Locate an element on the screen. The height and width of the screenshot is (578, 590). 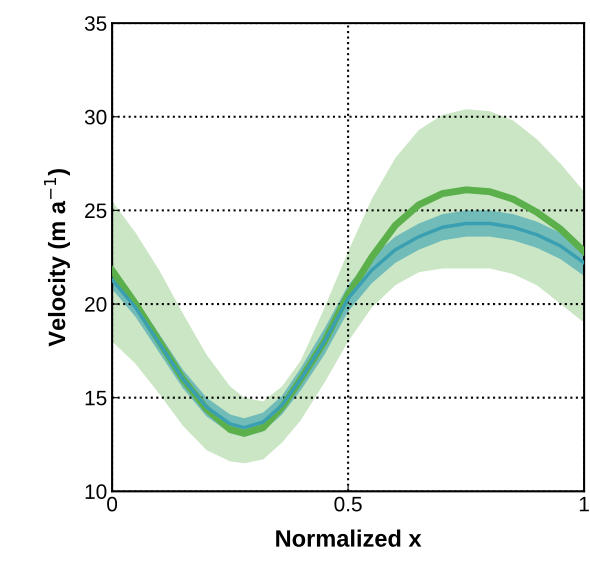
y-tick-label: 20 is located at coordinates (95, 304).